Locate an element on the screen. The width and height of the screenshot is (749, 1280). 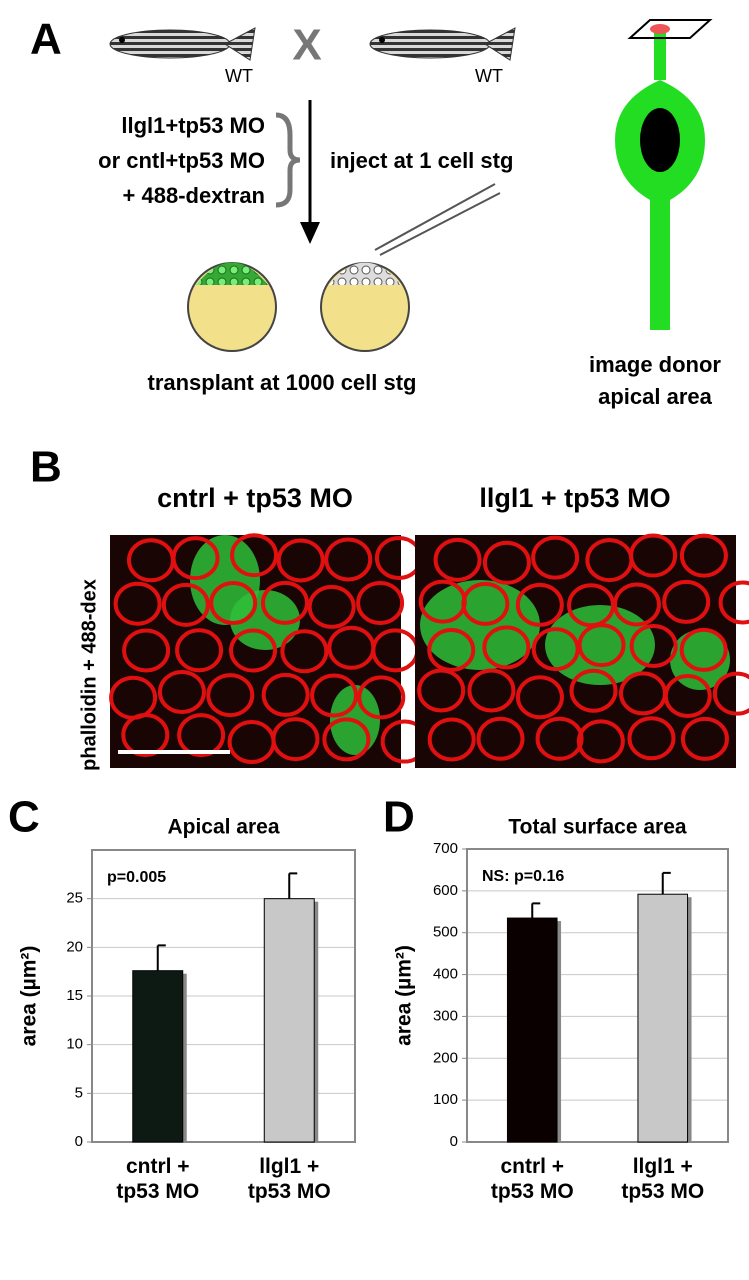
image-label: apical area is located at coordinates (655, 396).